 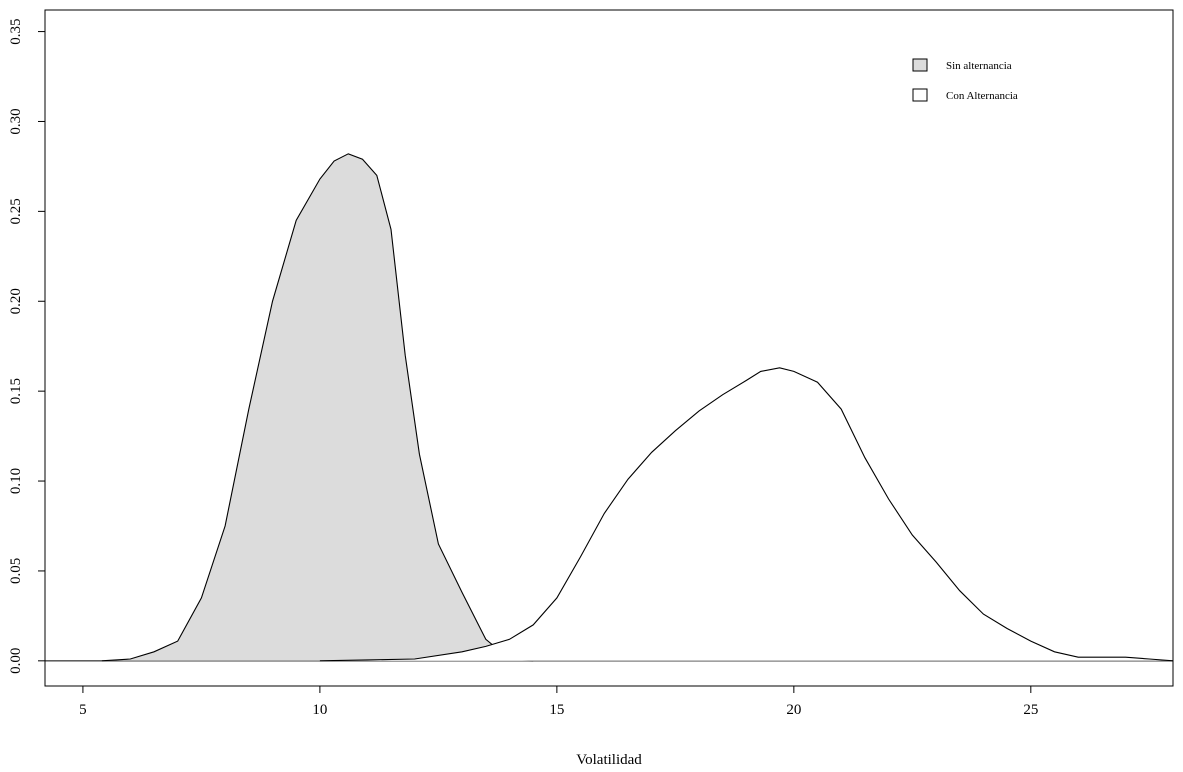 I want to click on x-tick-label: 20, so click(x=793, y=710).